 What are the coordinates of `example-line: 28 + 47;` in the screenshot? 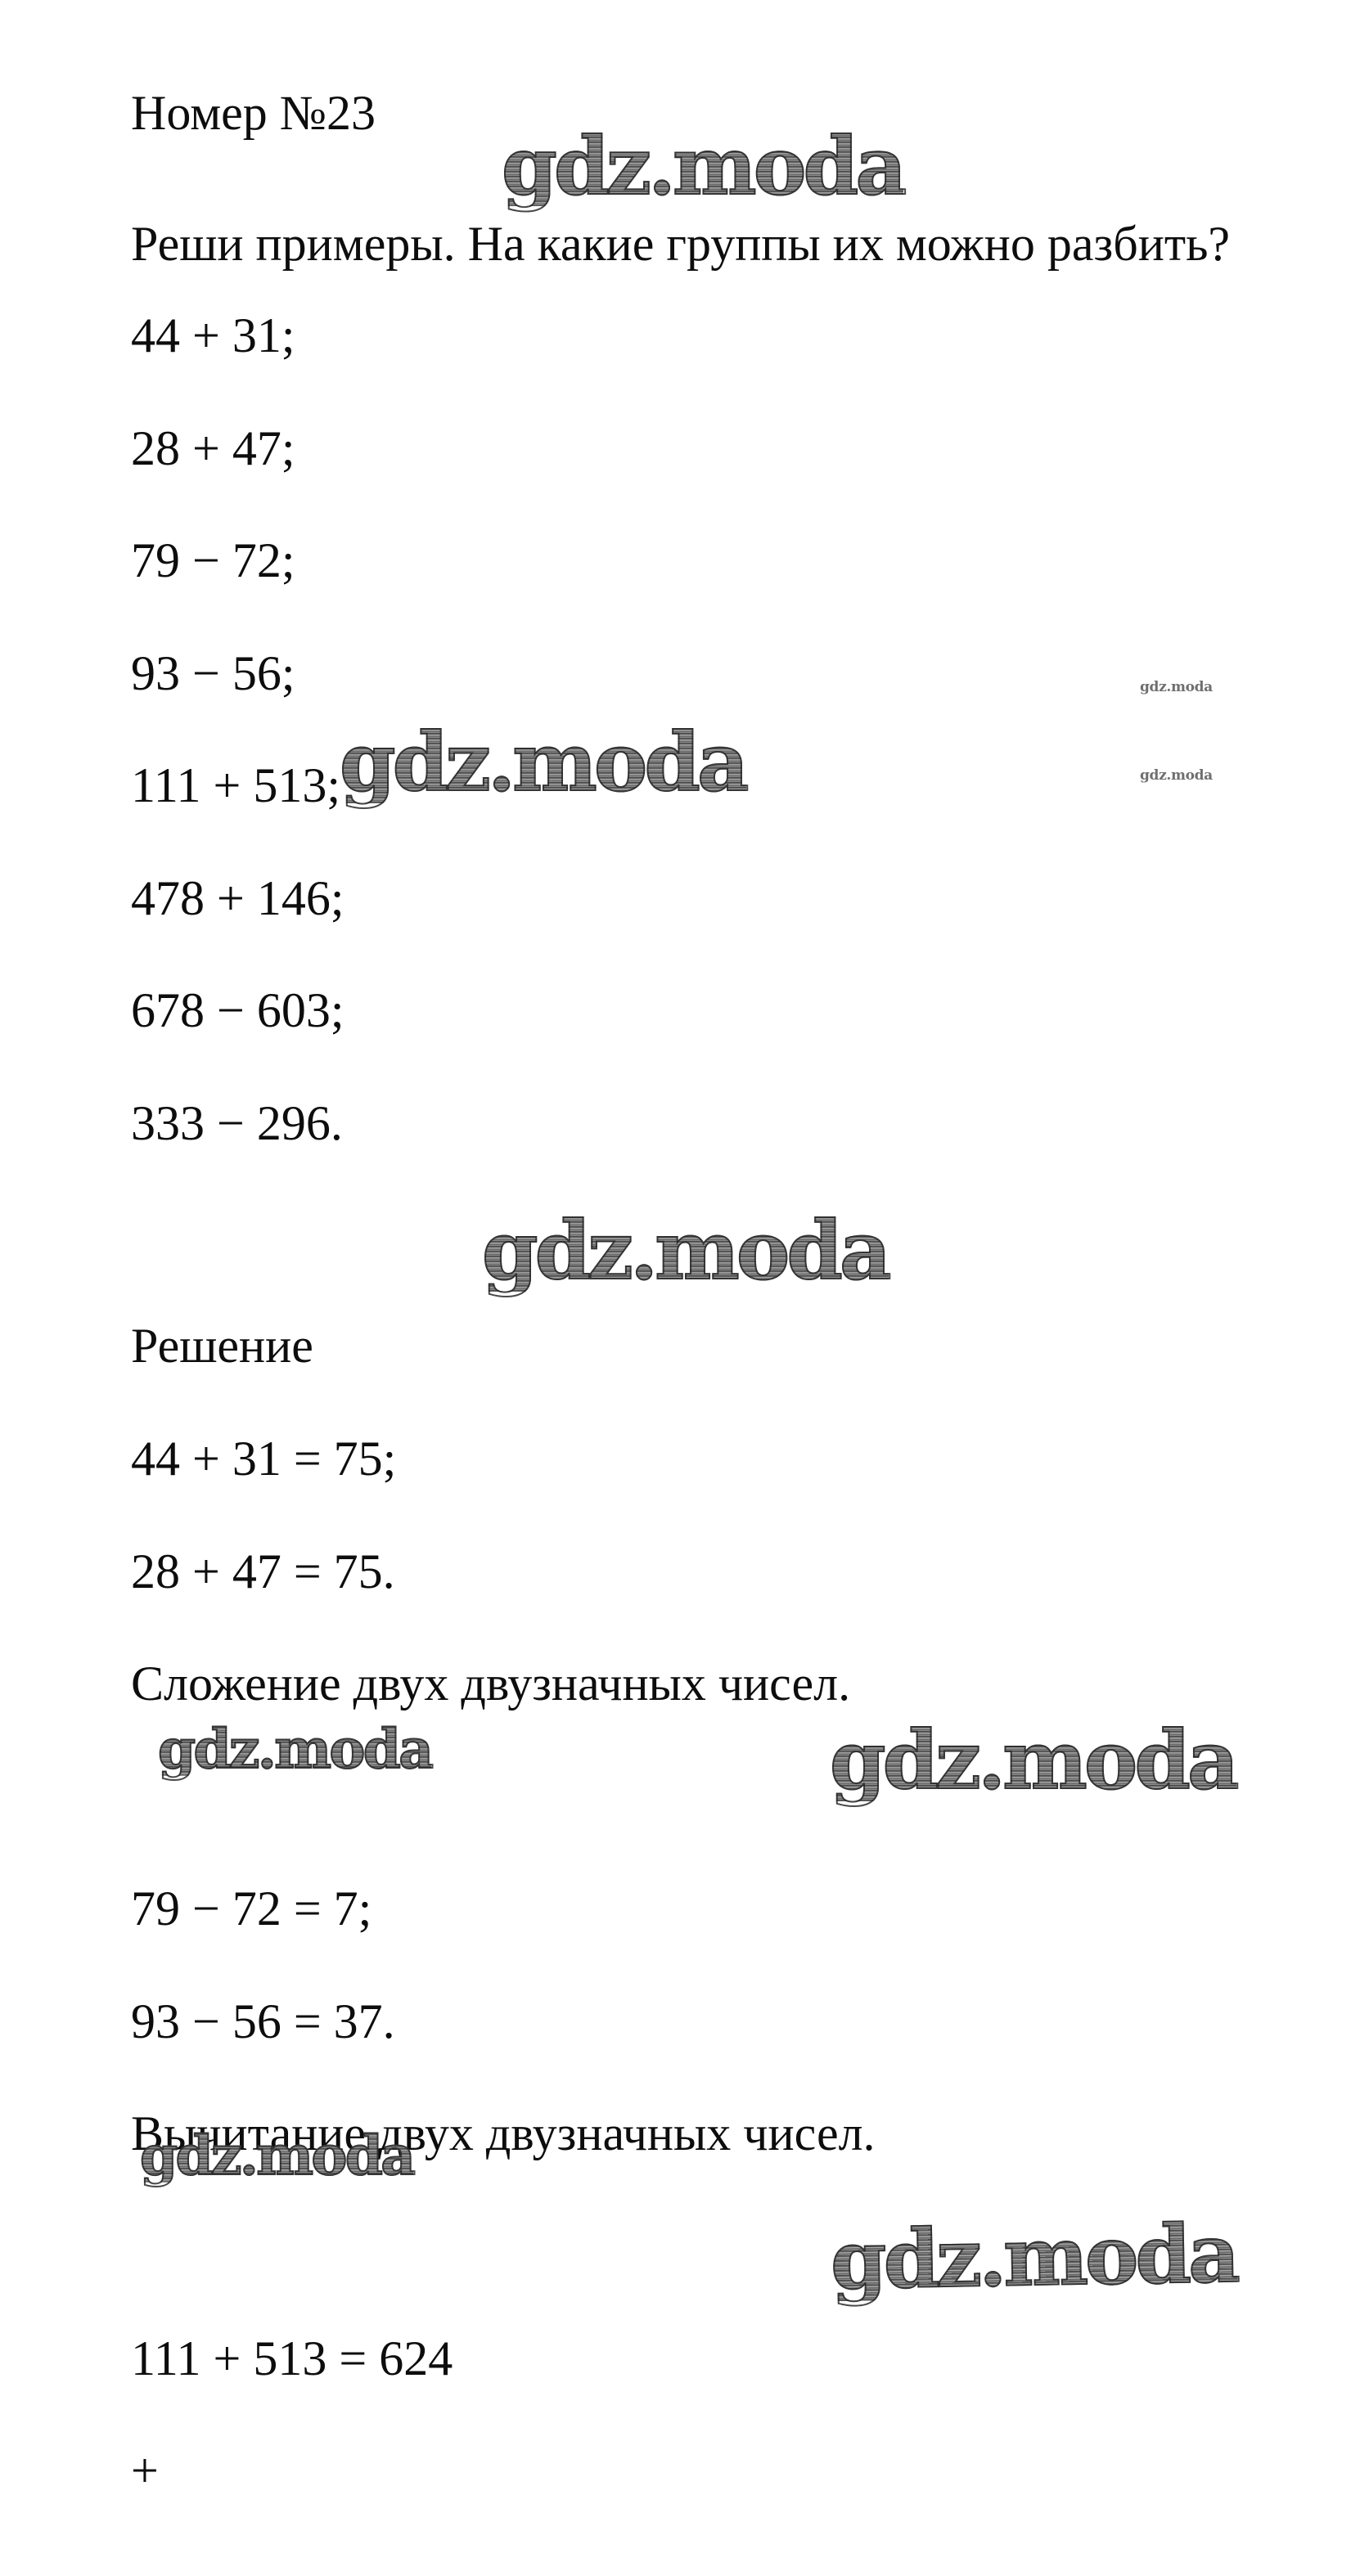 It's located at (213, 447).